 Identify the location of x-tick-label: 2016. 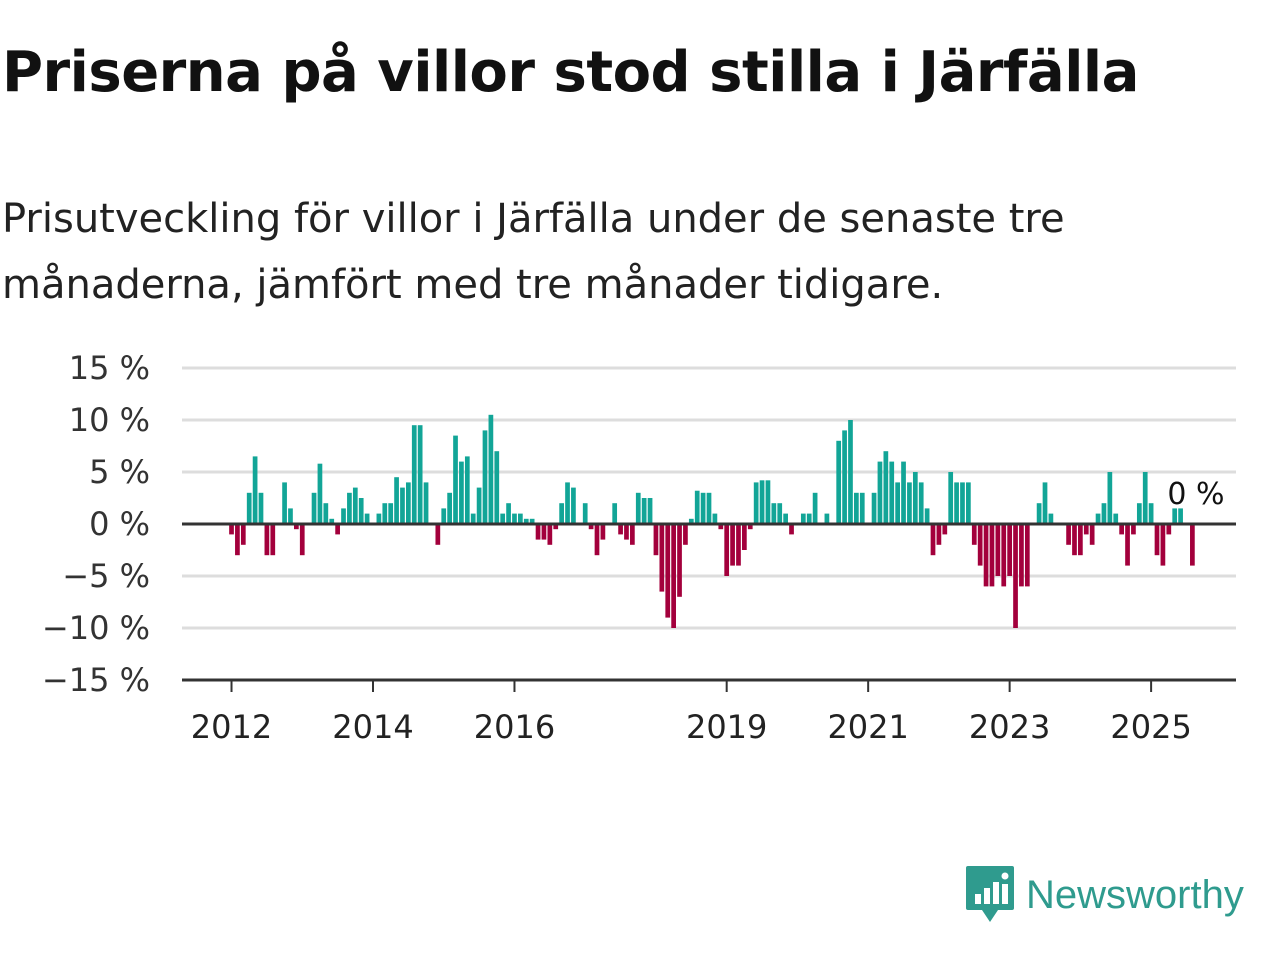
(514, 727).